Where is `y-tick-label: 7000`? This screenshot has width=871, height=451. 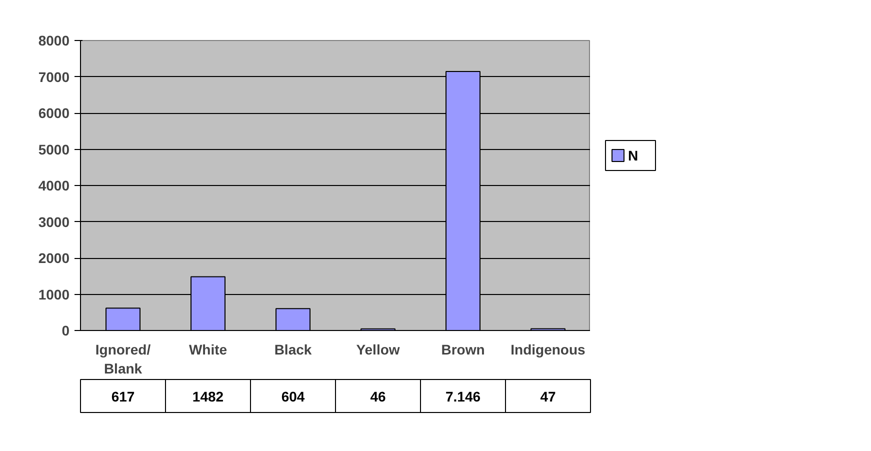 y-tick-label: 7000 is located at coordinates (54, 76).